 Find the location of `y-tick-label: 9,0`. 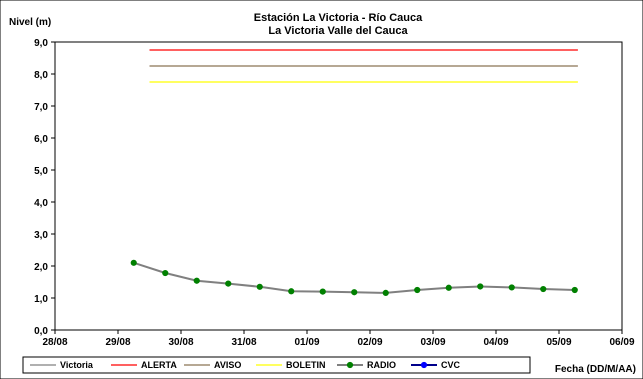

y-tick-label: 9,0 is located at coordinates (41, 43).